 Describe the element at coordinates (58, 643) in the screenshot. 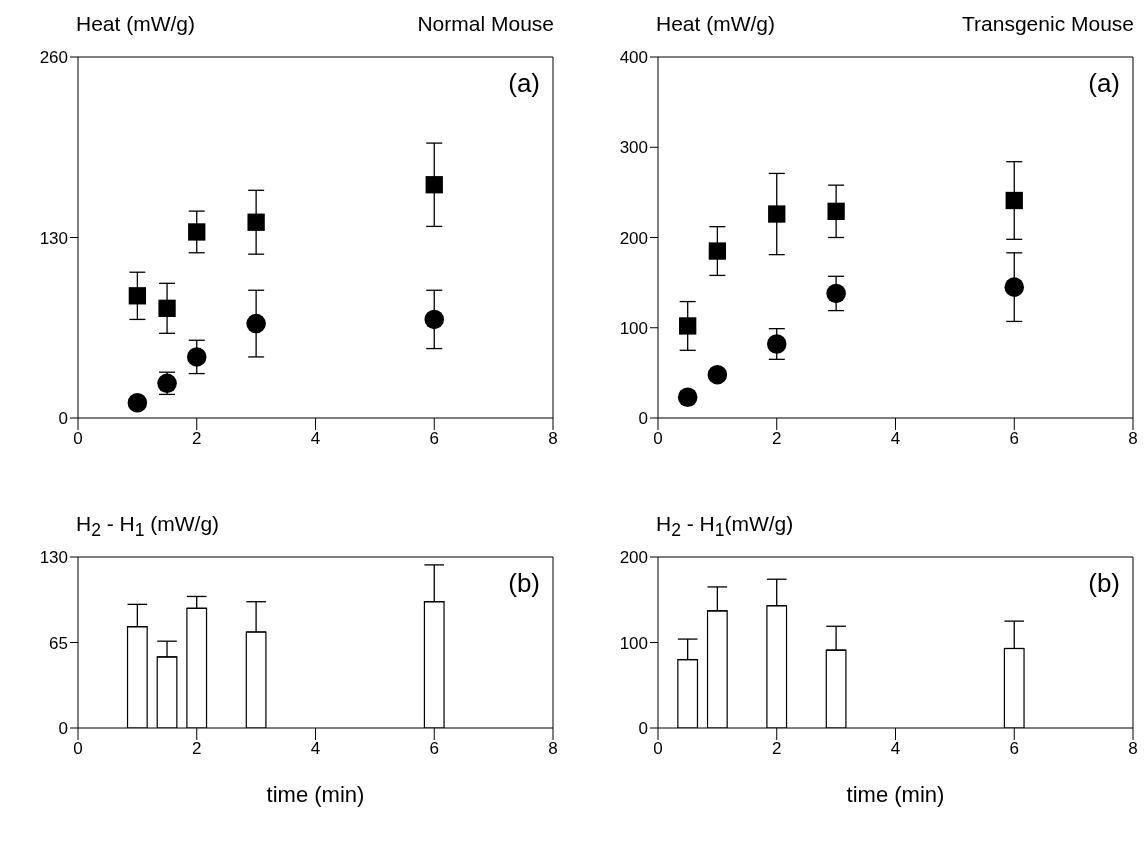

I see `y-tick-label: 65` at that location.